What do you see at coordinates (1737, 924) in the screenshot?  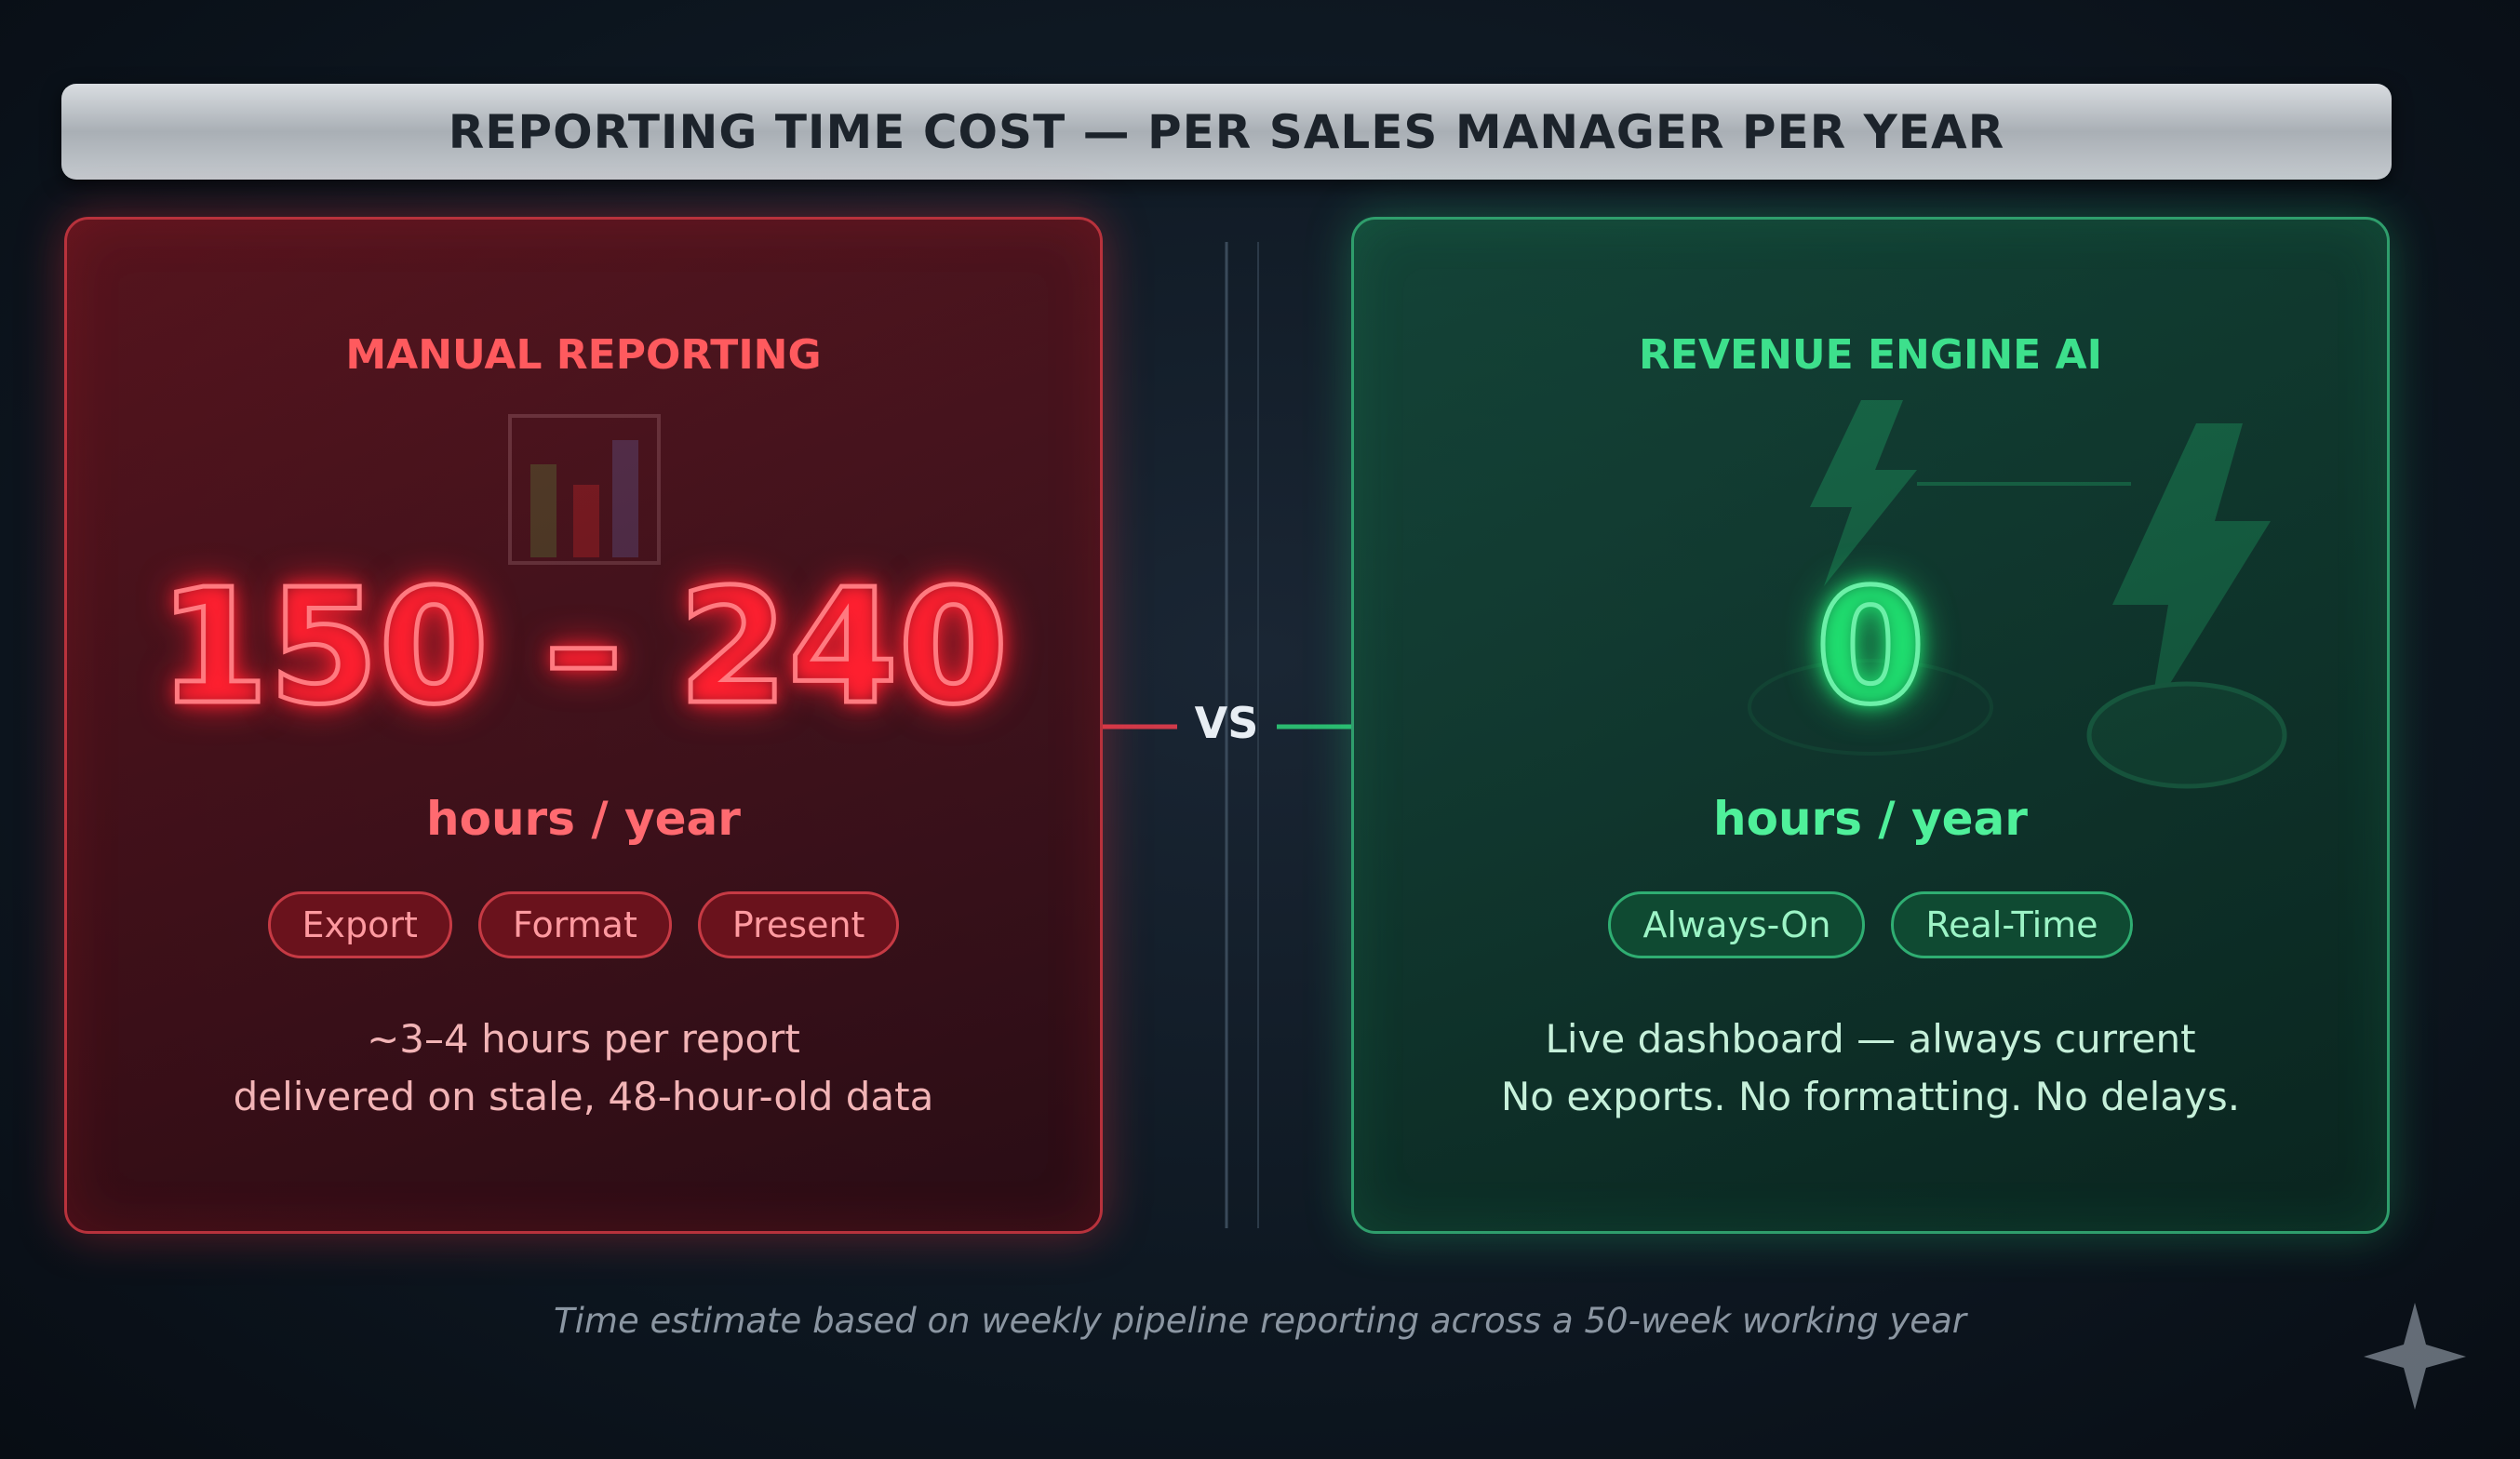 I see `tag-pill: Always-On` at bounding box center [1737, 924].